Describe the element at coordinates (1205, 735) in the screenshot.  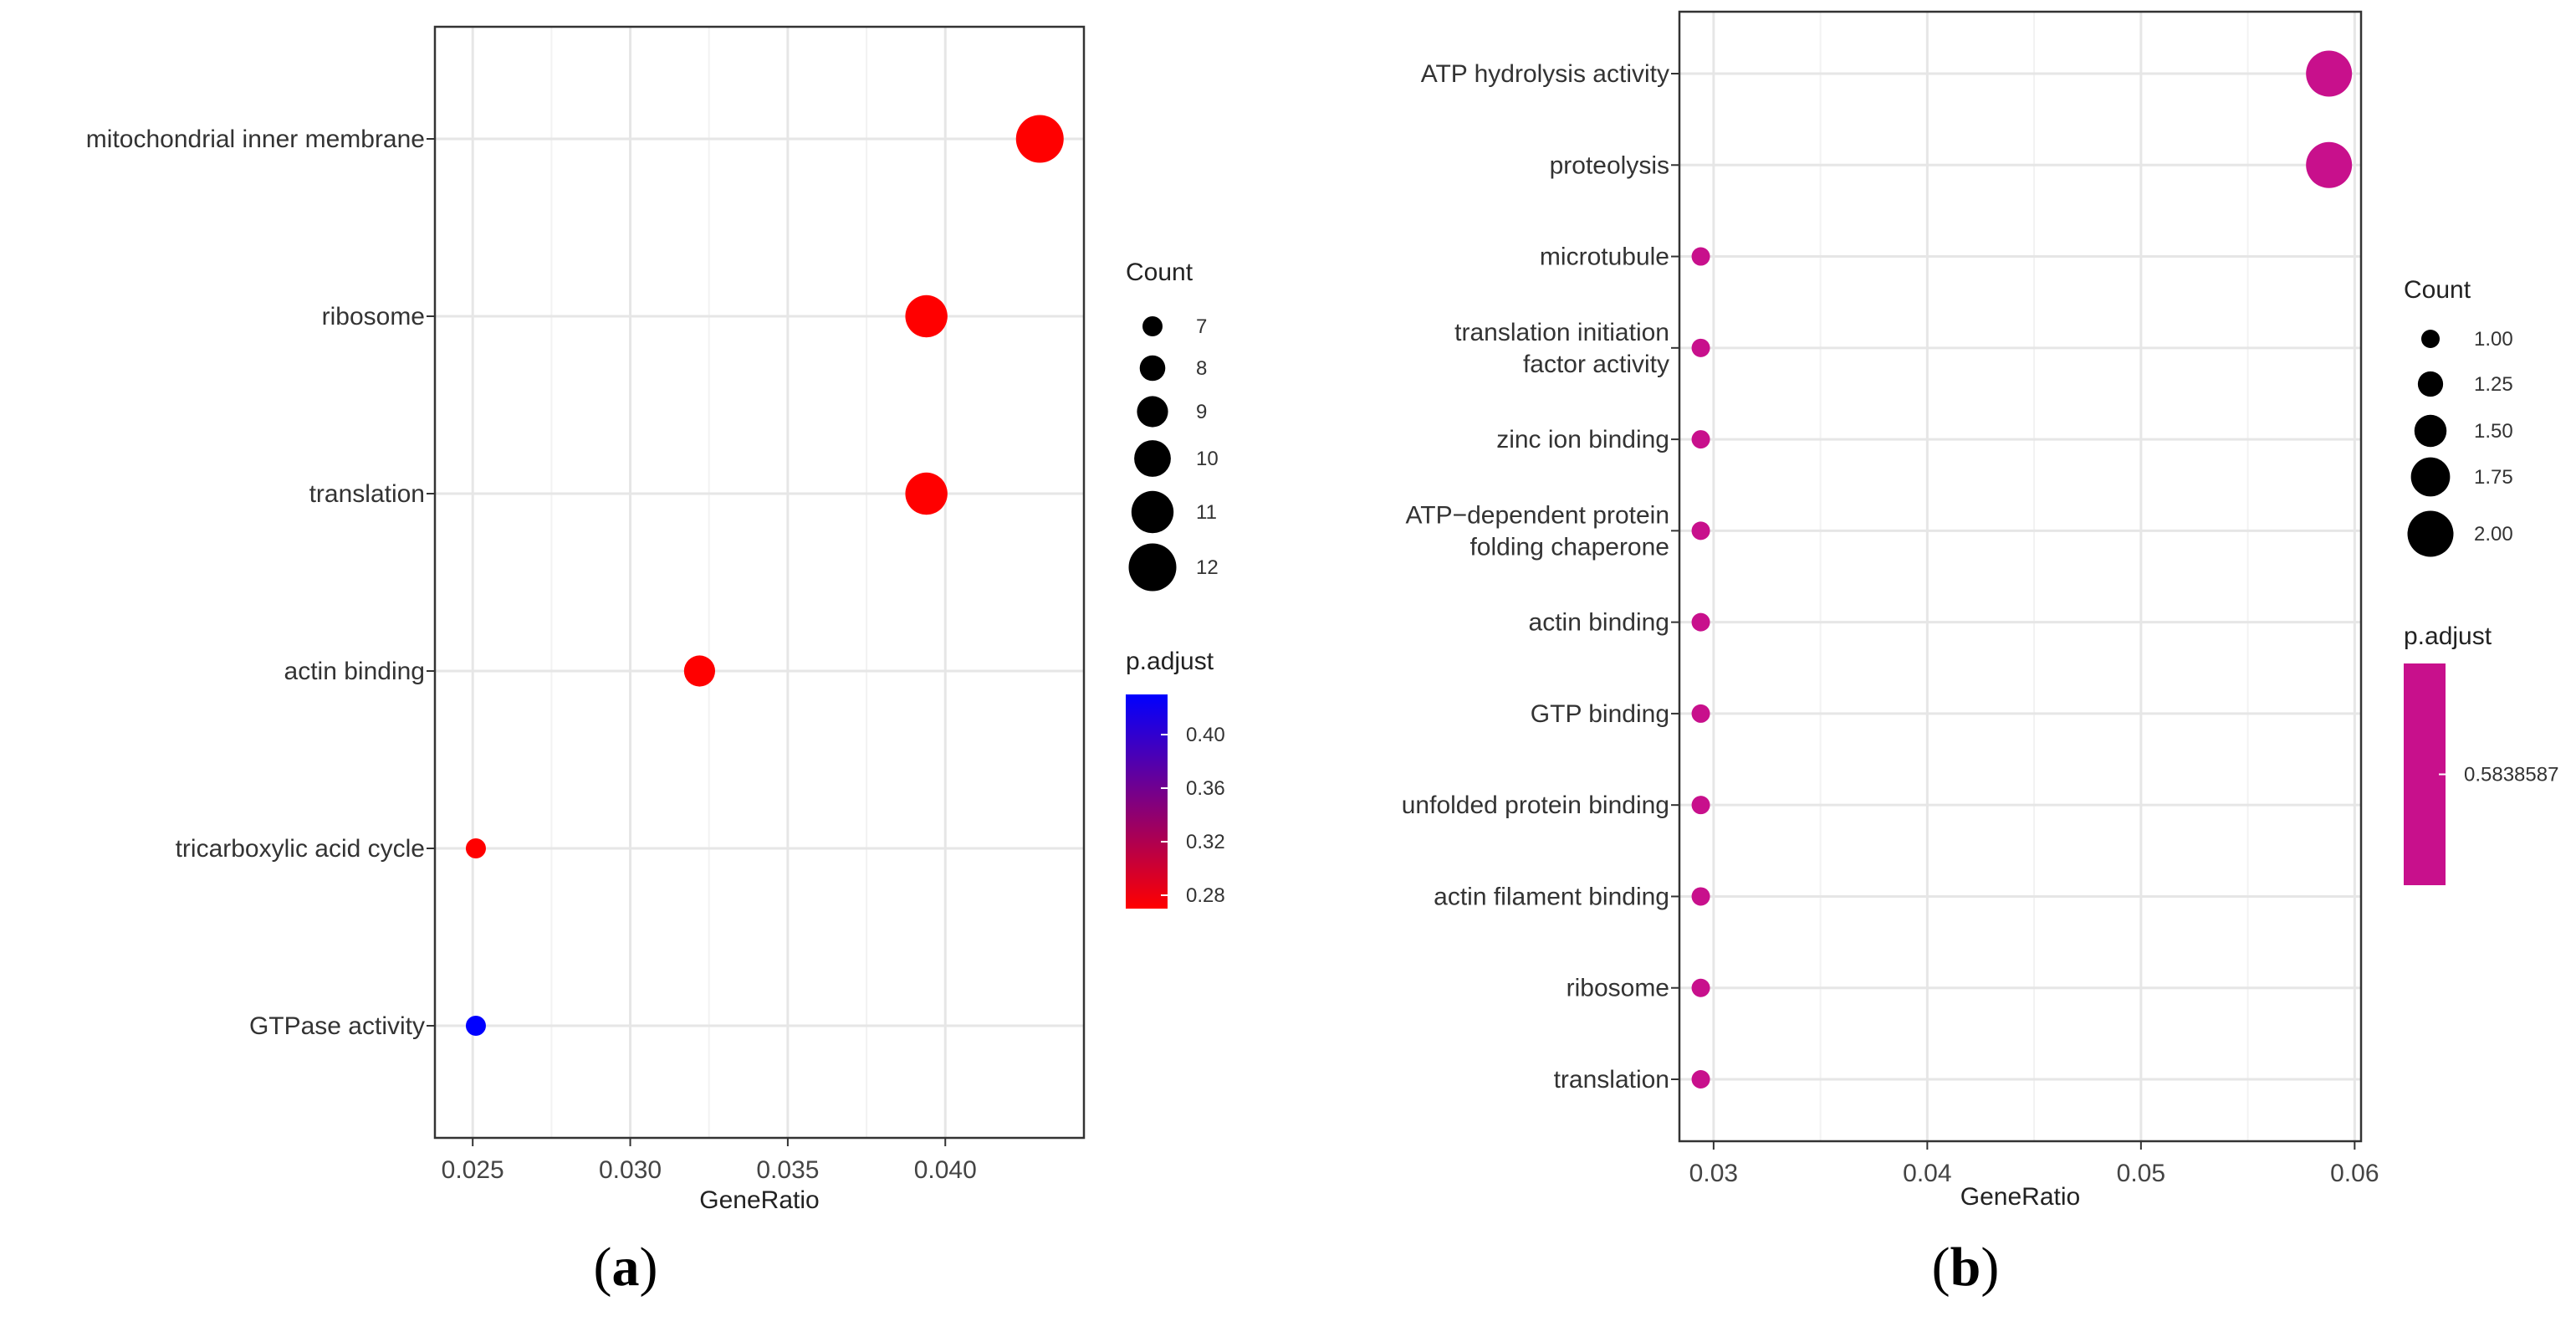
I see `color-legend-label: 0.40` at that location.